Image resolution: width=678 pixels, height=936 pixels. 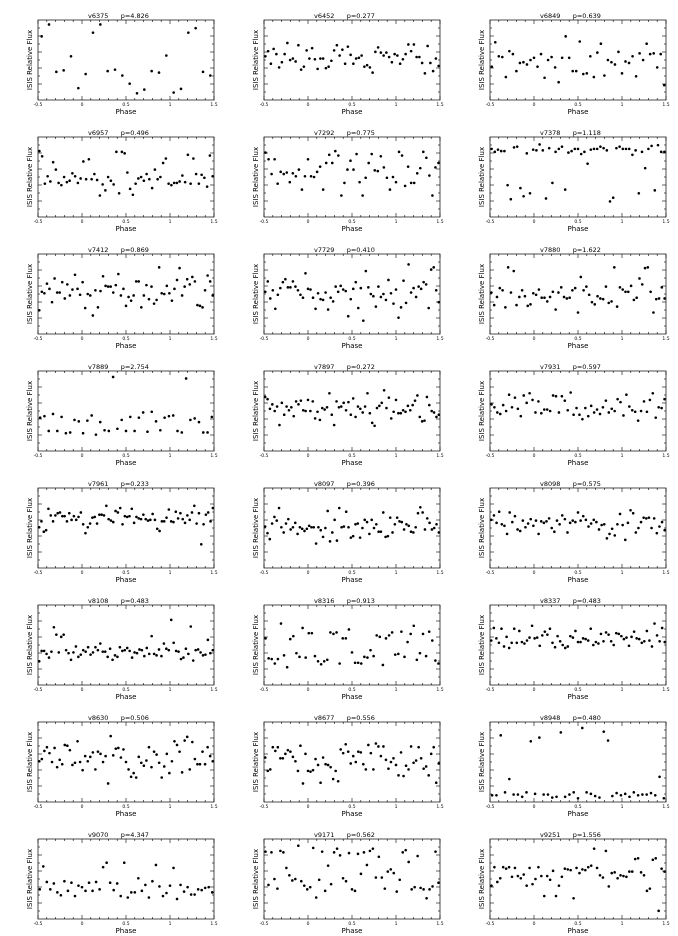 What do you see at coordinates (170, 105) in the screenshot?
I see `x-tick-label: 1` at bounding box center [170, 105].